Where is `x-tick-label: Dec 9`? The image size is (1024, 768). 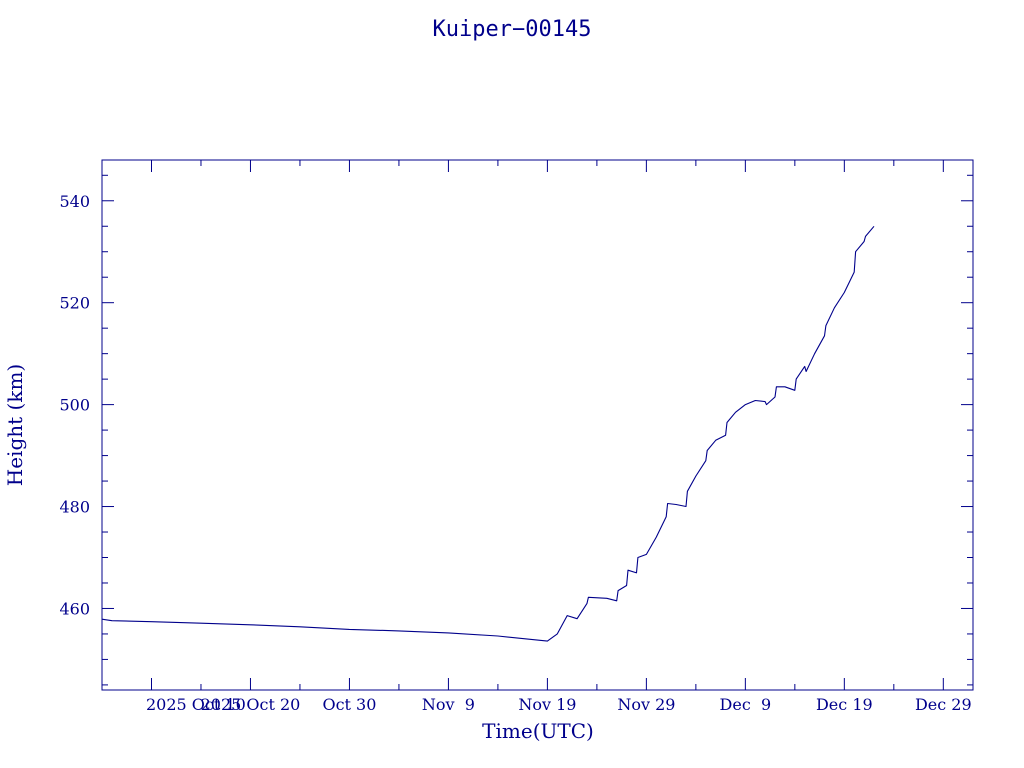
x-tick-label: Dec 9 is located at coordinates (746, 704).